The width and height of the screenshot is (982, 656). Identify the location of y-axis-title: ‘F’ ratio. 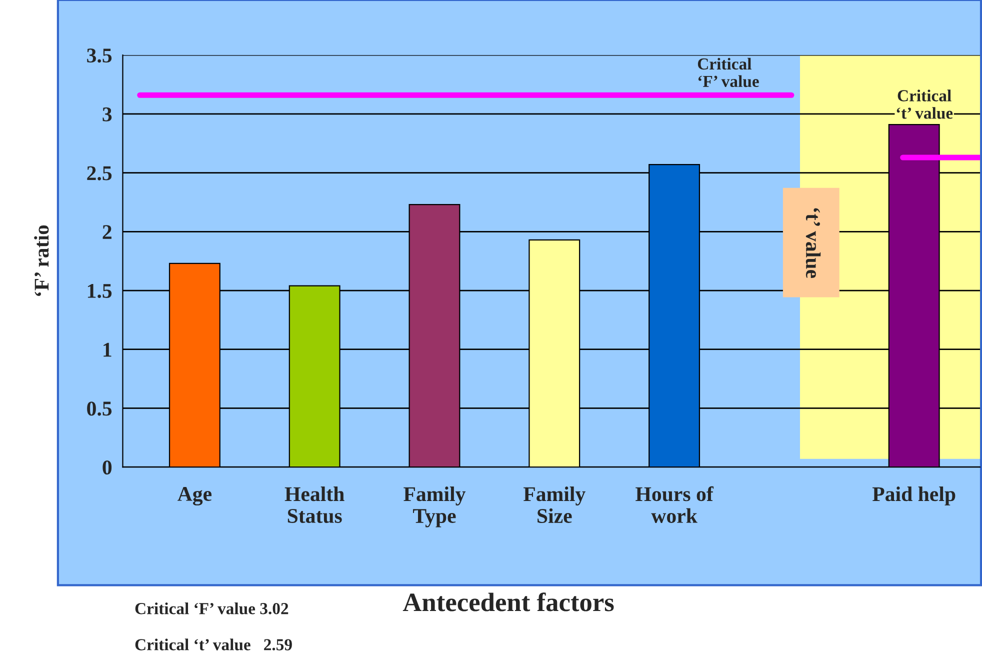
(41, 260).